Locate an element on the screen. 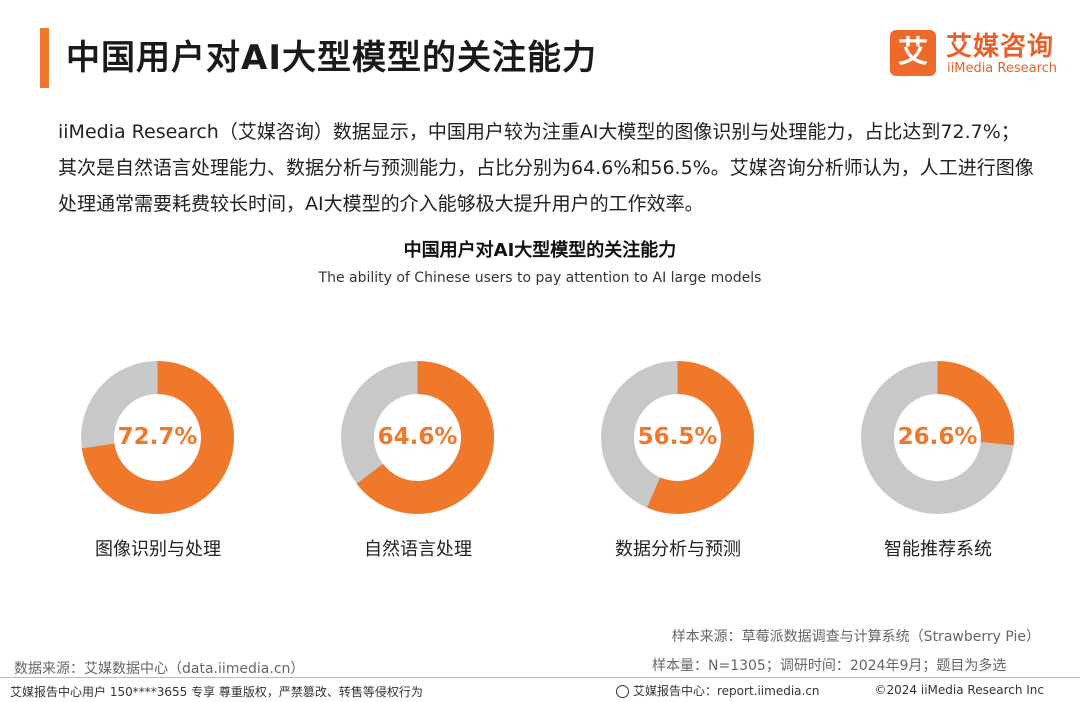 Image resolution: width=1080 pixels, height=702 pixels. sample-size-note: 样本量：N=1305；调研时间：2024年9月；题目为多选 is located at coordinates (829, 666).